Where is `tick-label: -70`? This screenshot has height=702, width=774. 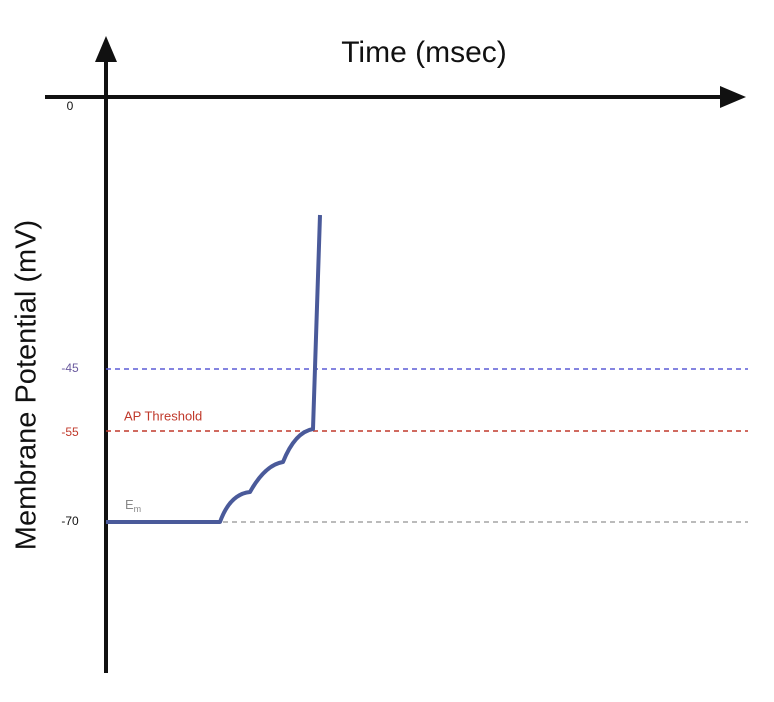
tick-label: -70 is located at coordinates (70, 521).